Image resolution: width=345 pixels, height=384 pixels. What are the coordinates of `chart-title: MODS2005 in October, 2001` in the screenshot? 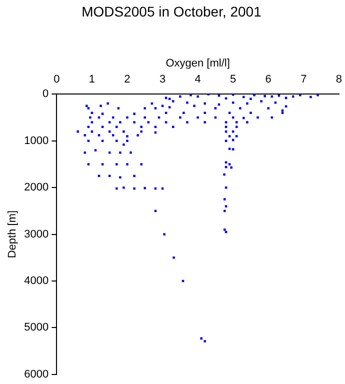 It's located at (172, 11).